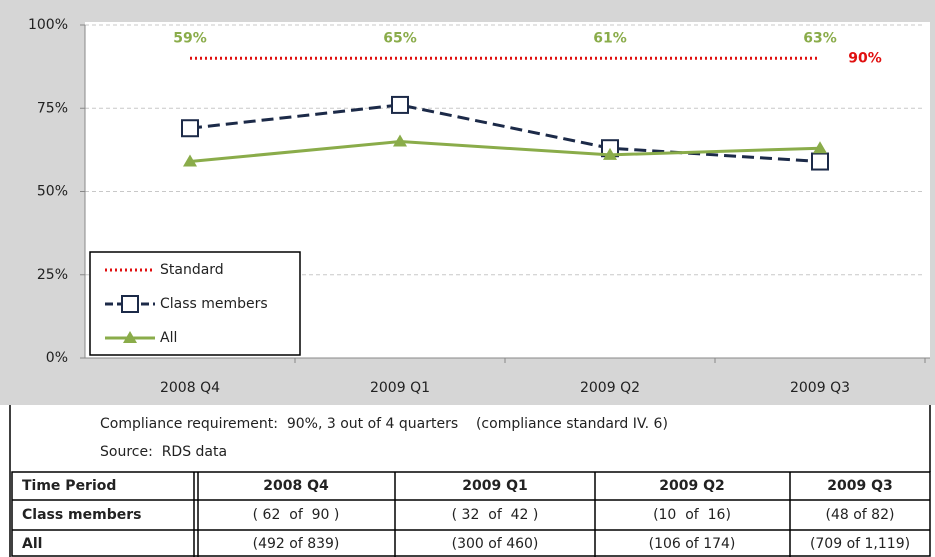  What do you see at coordinates (190, 388) in the screenshot?
I see `x-tick-label: 2008 Q4` at bounding box center [190, 388].